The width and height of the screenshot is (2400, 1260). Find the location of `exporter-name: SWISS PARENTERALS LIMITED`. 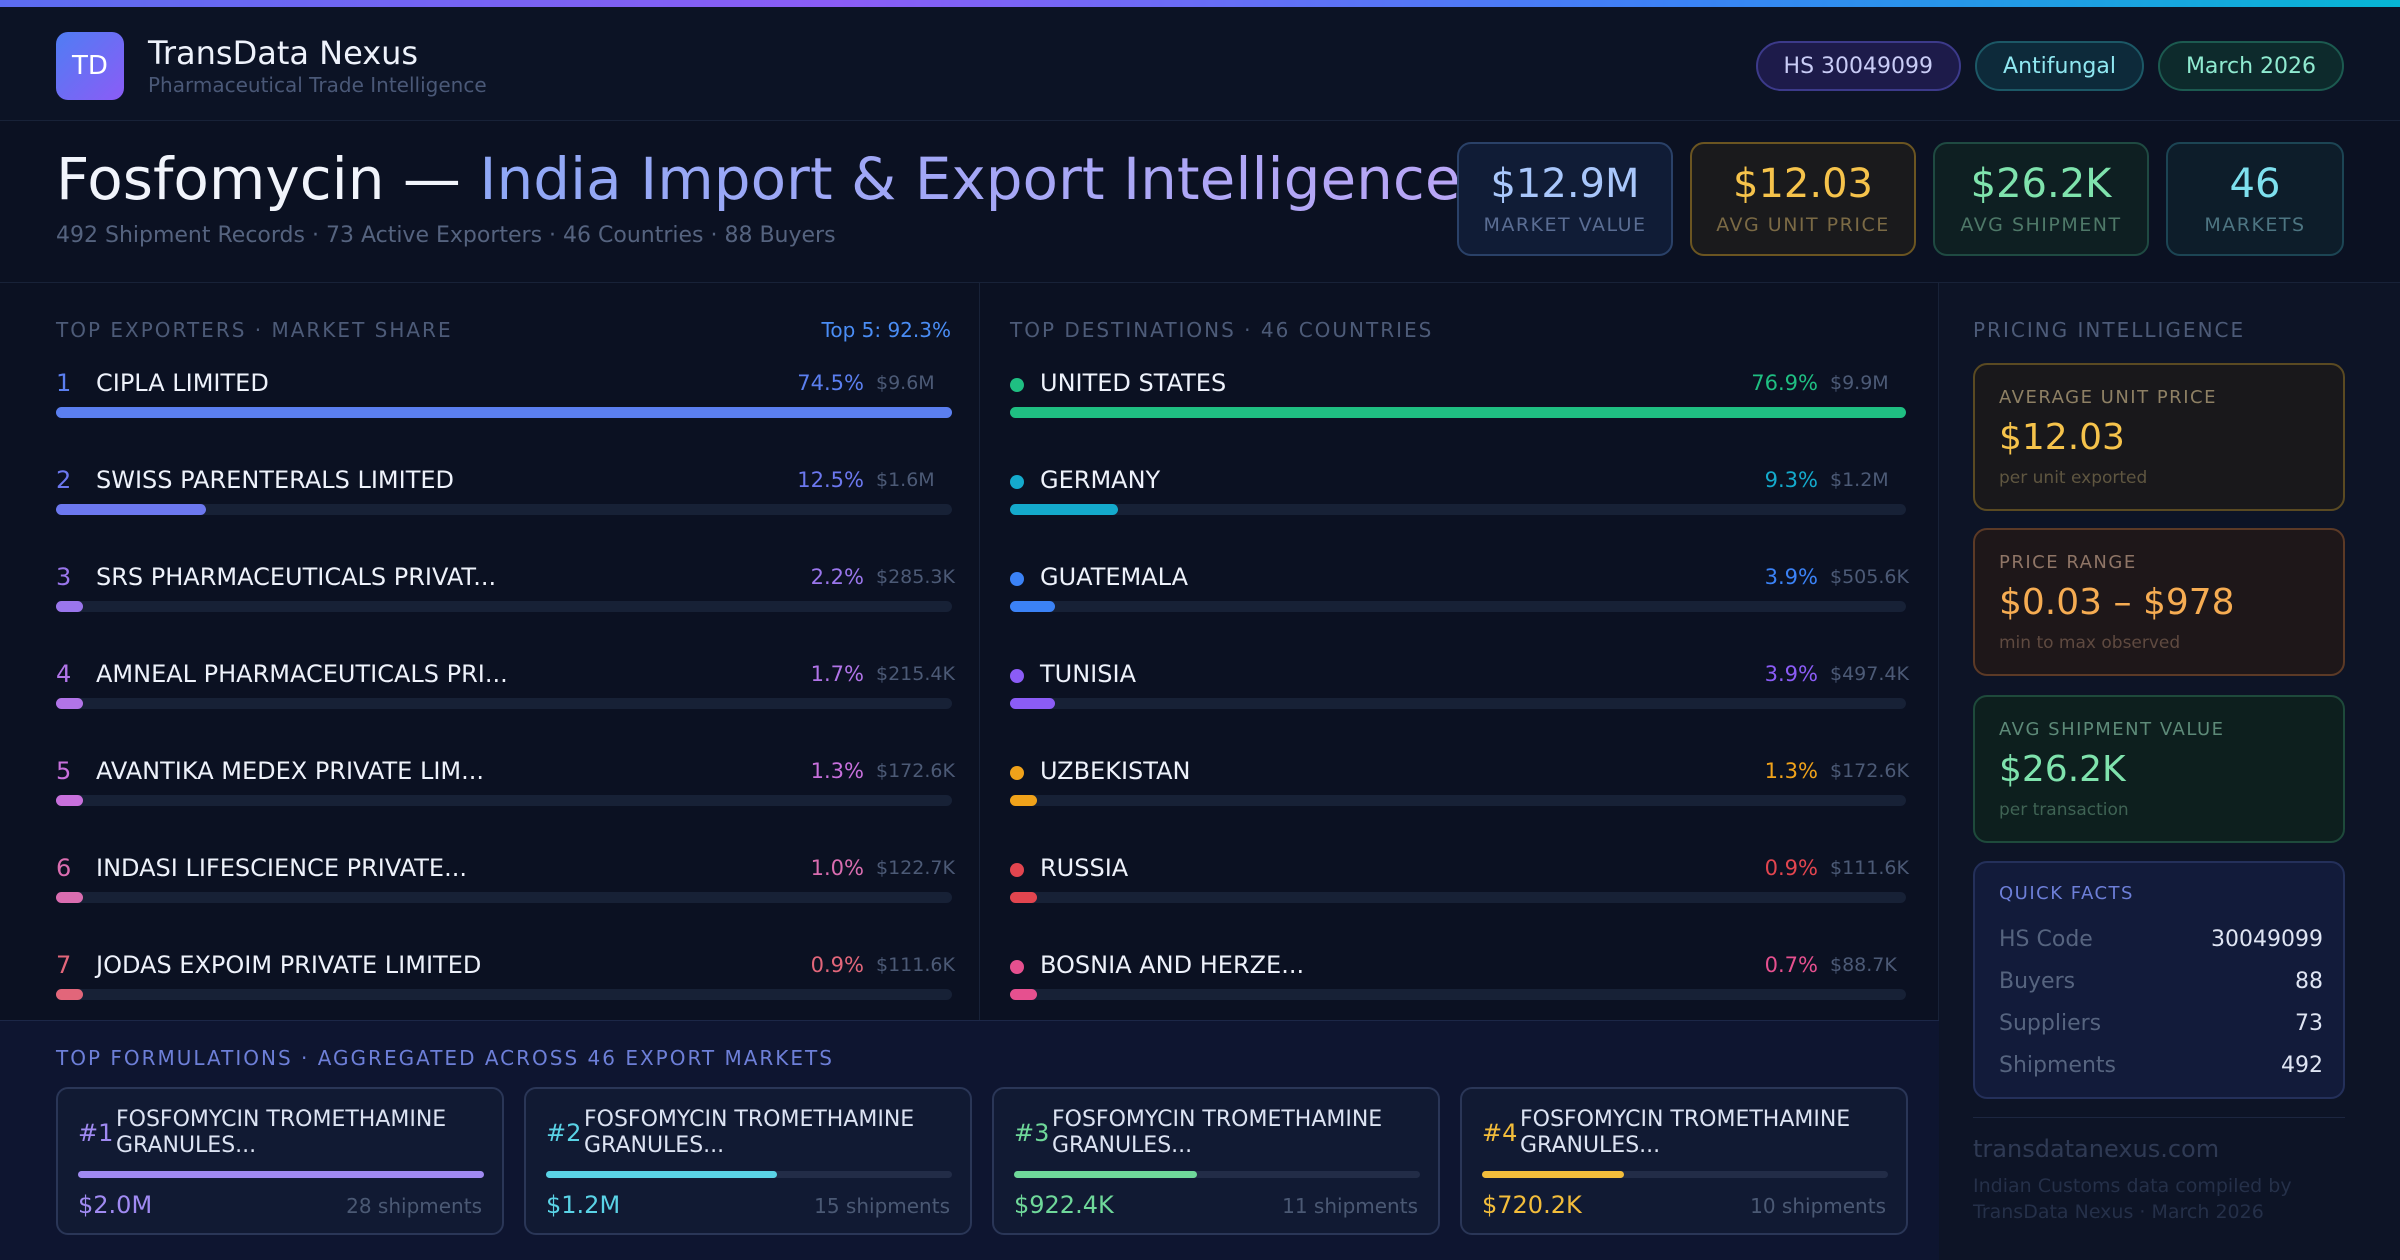

exporter-name: SWISS PARENTERALS LIMITED is located at coordinates (275, 480).